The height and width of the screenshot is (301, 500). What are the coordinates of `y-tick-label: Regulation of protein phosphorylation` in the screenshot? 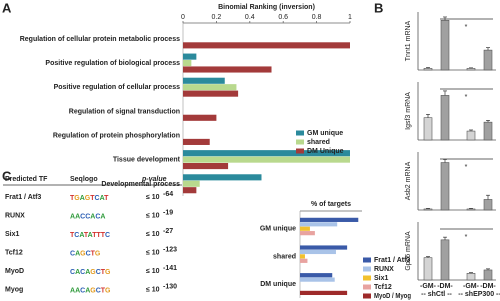 It's located at (116, 135).